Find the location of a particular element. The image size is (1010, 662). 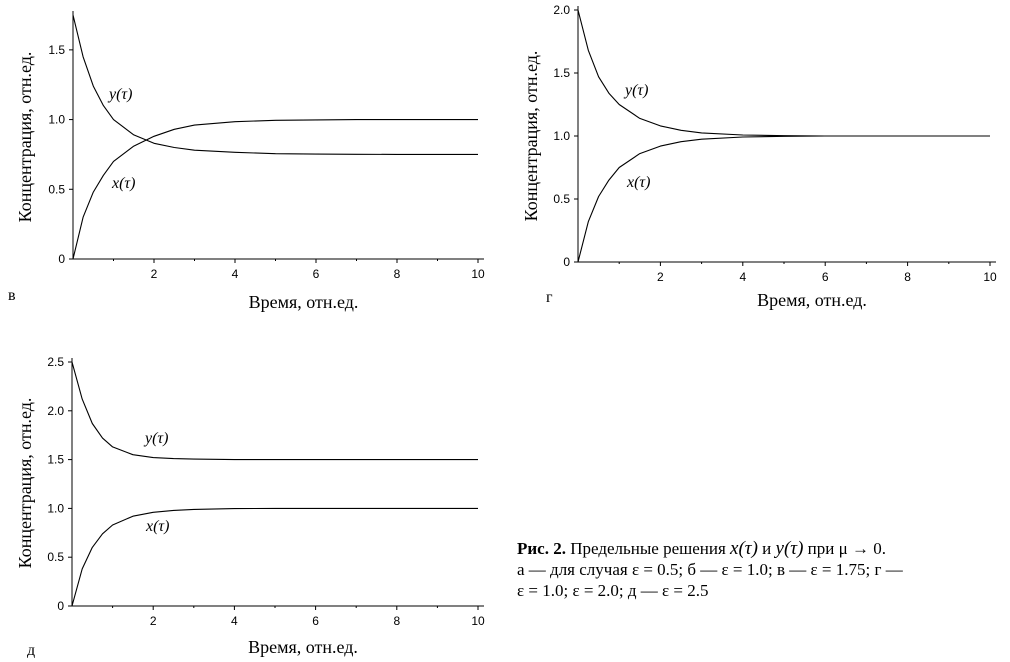

caption-text-1: Предельные решения is located at coordinates (648, 548).